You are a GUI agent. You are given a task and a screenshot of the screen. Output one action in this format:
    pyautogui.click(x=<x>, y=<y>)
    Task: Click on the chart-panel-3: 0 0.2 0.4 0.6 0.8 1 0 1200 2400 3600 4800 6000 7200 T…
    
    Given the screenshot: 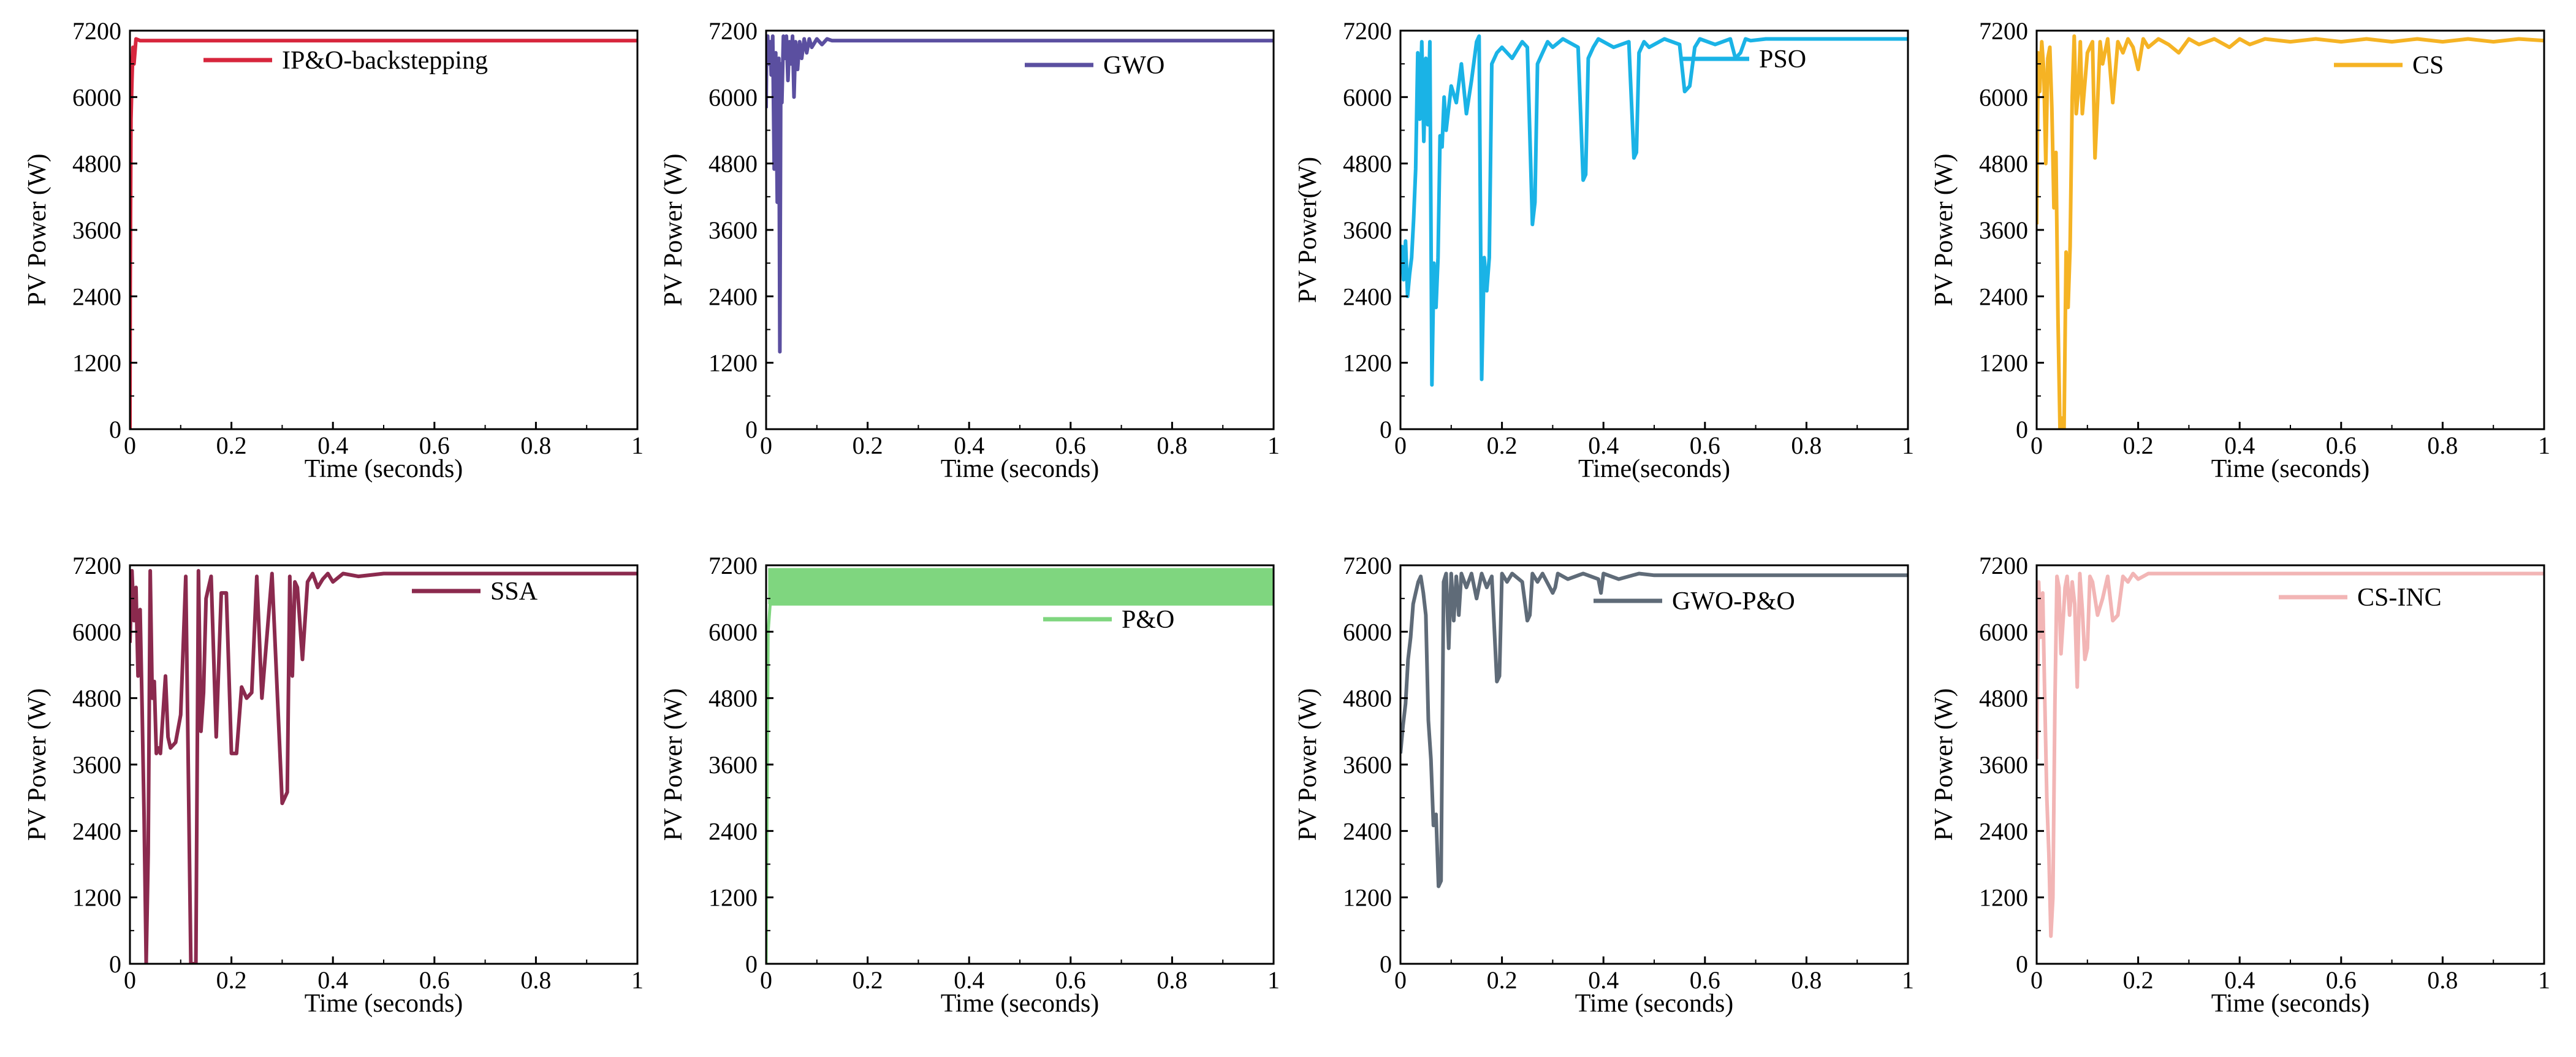 What is the action you would take?
    pyautogui.click(x=1604, y=250)
    